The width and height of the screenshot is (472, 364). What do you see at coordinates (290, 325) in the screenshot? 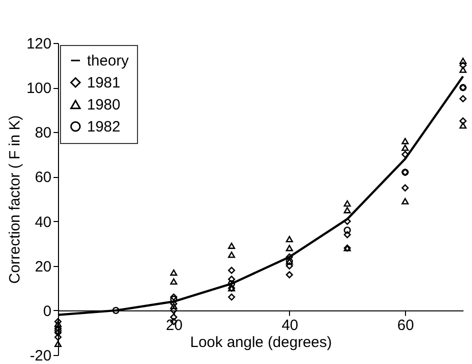
I see `x-tick-label: 40` at bounding box center [290, 325].